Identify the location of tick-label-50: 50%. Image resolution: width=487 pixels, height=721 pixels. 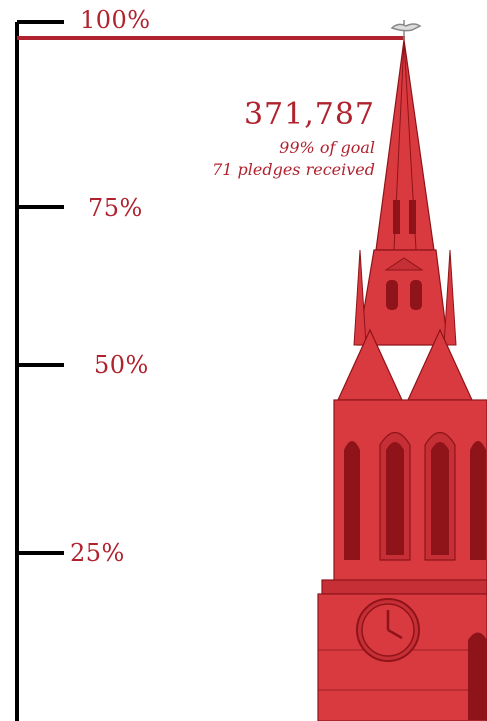
(121, 365).